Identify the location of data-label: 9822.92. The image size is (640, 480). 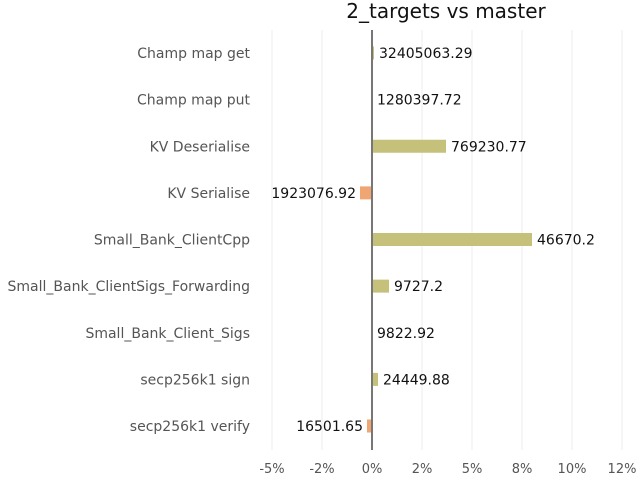
(406, 334).